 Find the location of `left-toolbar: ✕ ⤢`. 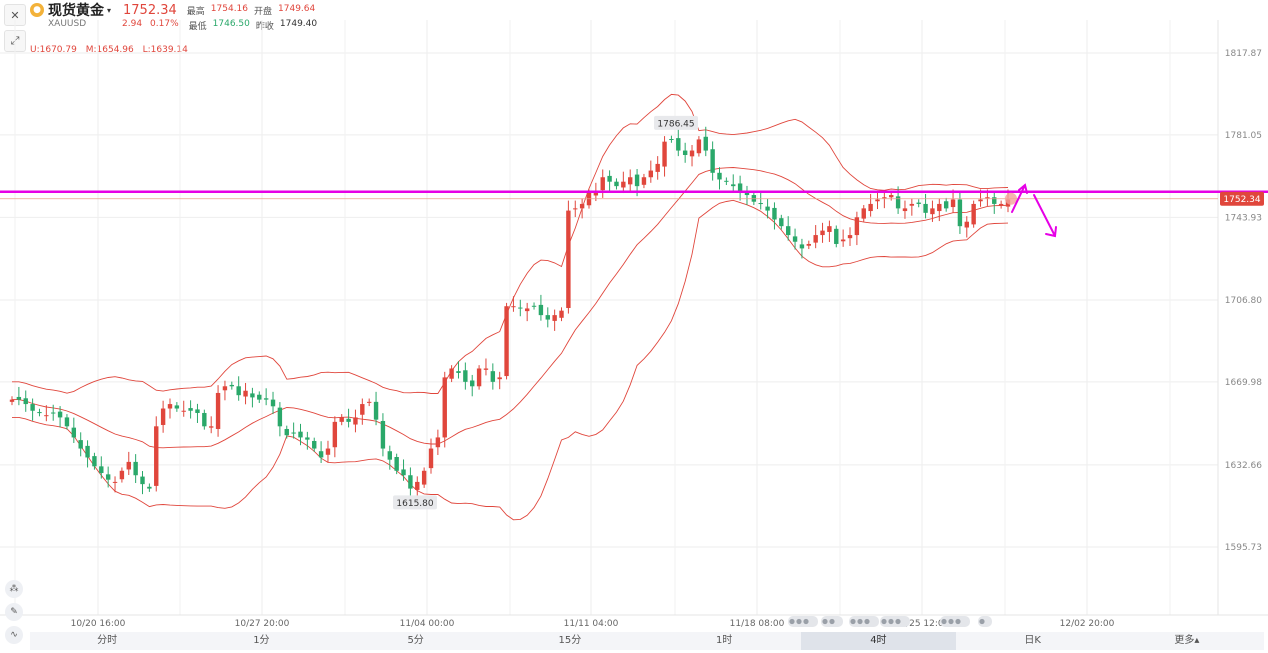

left-toolbar: ✕ ⤢ is located at coordinates (15, 30).